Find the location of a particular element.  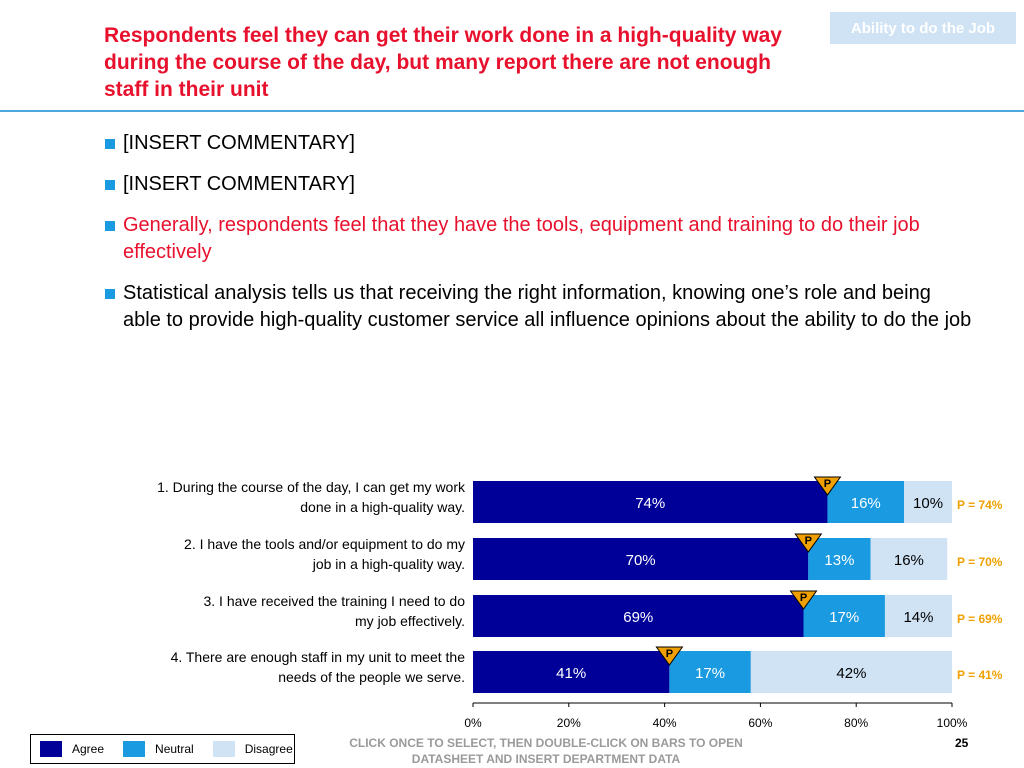

x-tick-label: 60% is located at coordinates (760, 723).